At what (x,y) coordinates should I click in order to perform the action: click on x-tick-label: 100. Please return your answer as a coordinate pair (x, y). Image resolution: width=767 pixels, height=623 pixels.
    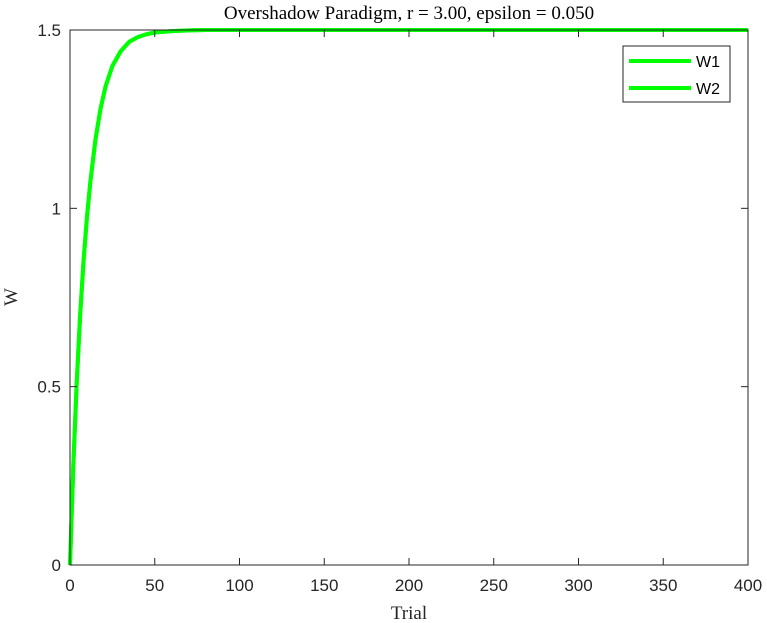
    Looking at the image, I should click on (239, 585).